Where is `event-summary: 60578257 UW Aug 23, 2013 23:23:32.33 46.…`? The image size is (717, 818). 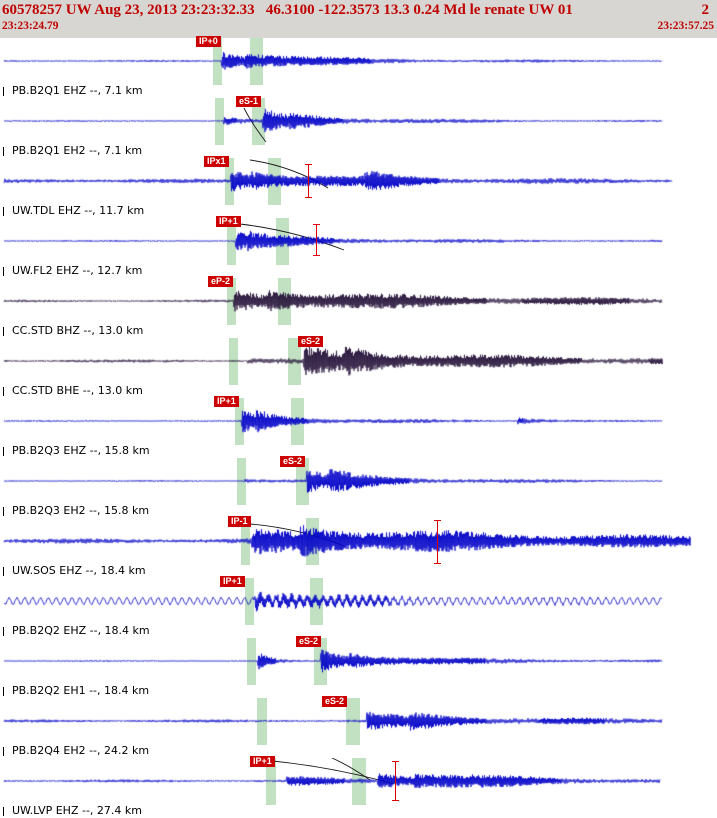 event-summary: 60578257 UW Aug 23, 2013 23:23:32.33 46.… is located at coordinates (287, 10).